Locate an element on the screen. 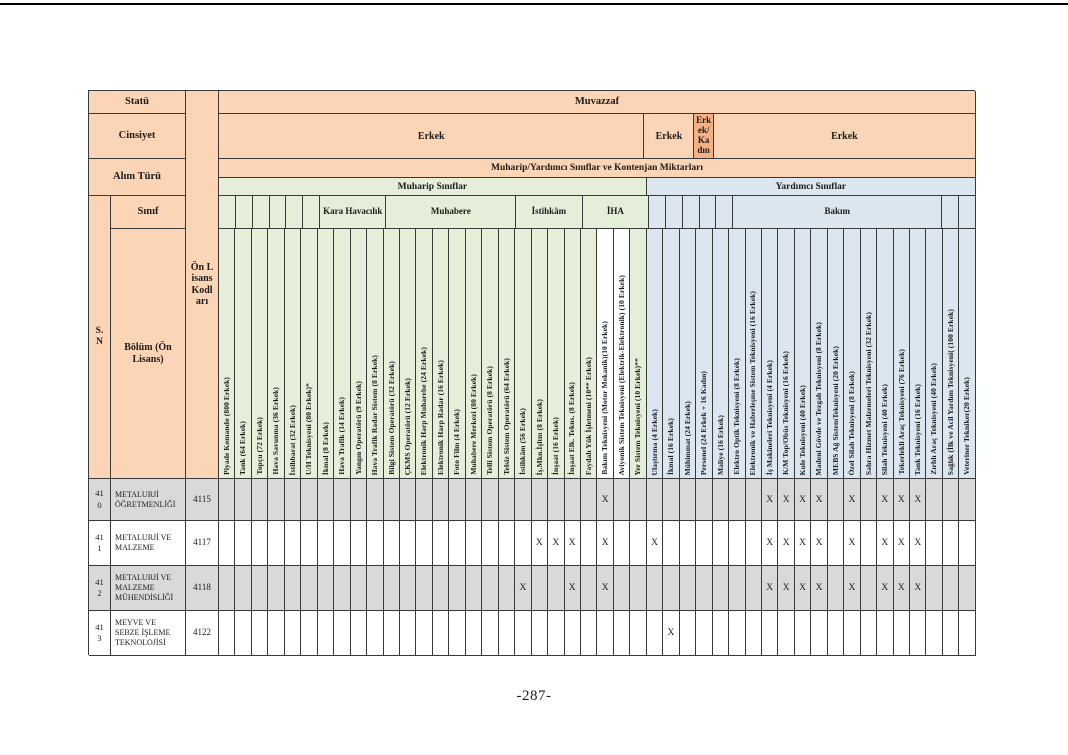 The image size is (1068, 755). column-header-label: Tank (64 Erkek) is located at coordinates (243, 447).